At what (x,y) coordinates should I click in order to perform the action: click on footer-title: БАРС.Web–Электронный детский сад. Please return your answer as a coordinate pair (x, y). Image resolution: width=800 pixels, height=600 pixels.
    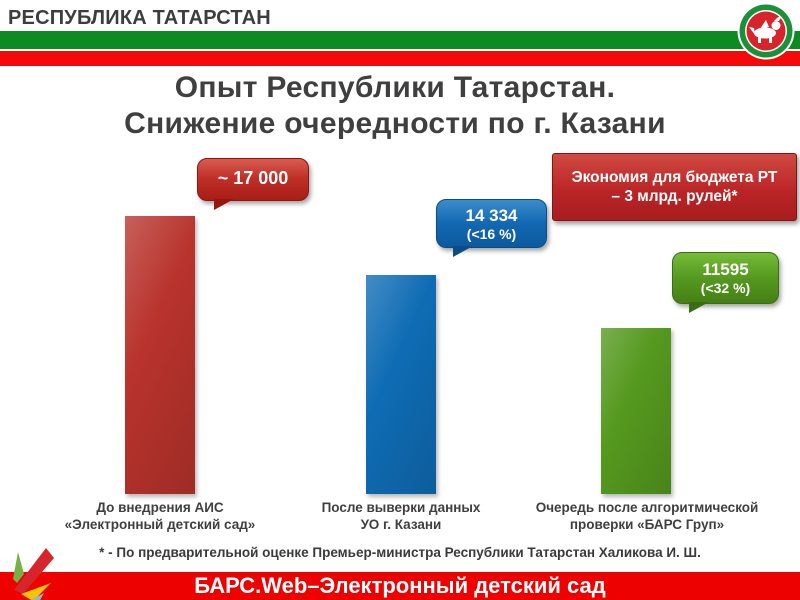
    Looking at the image, I should click on (400, 585).